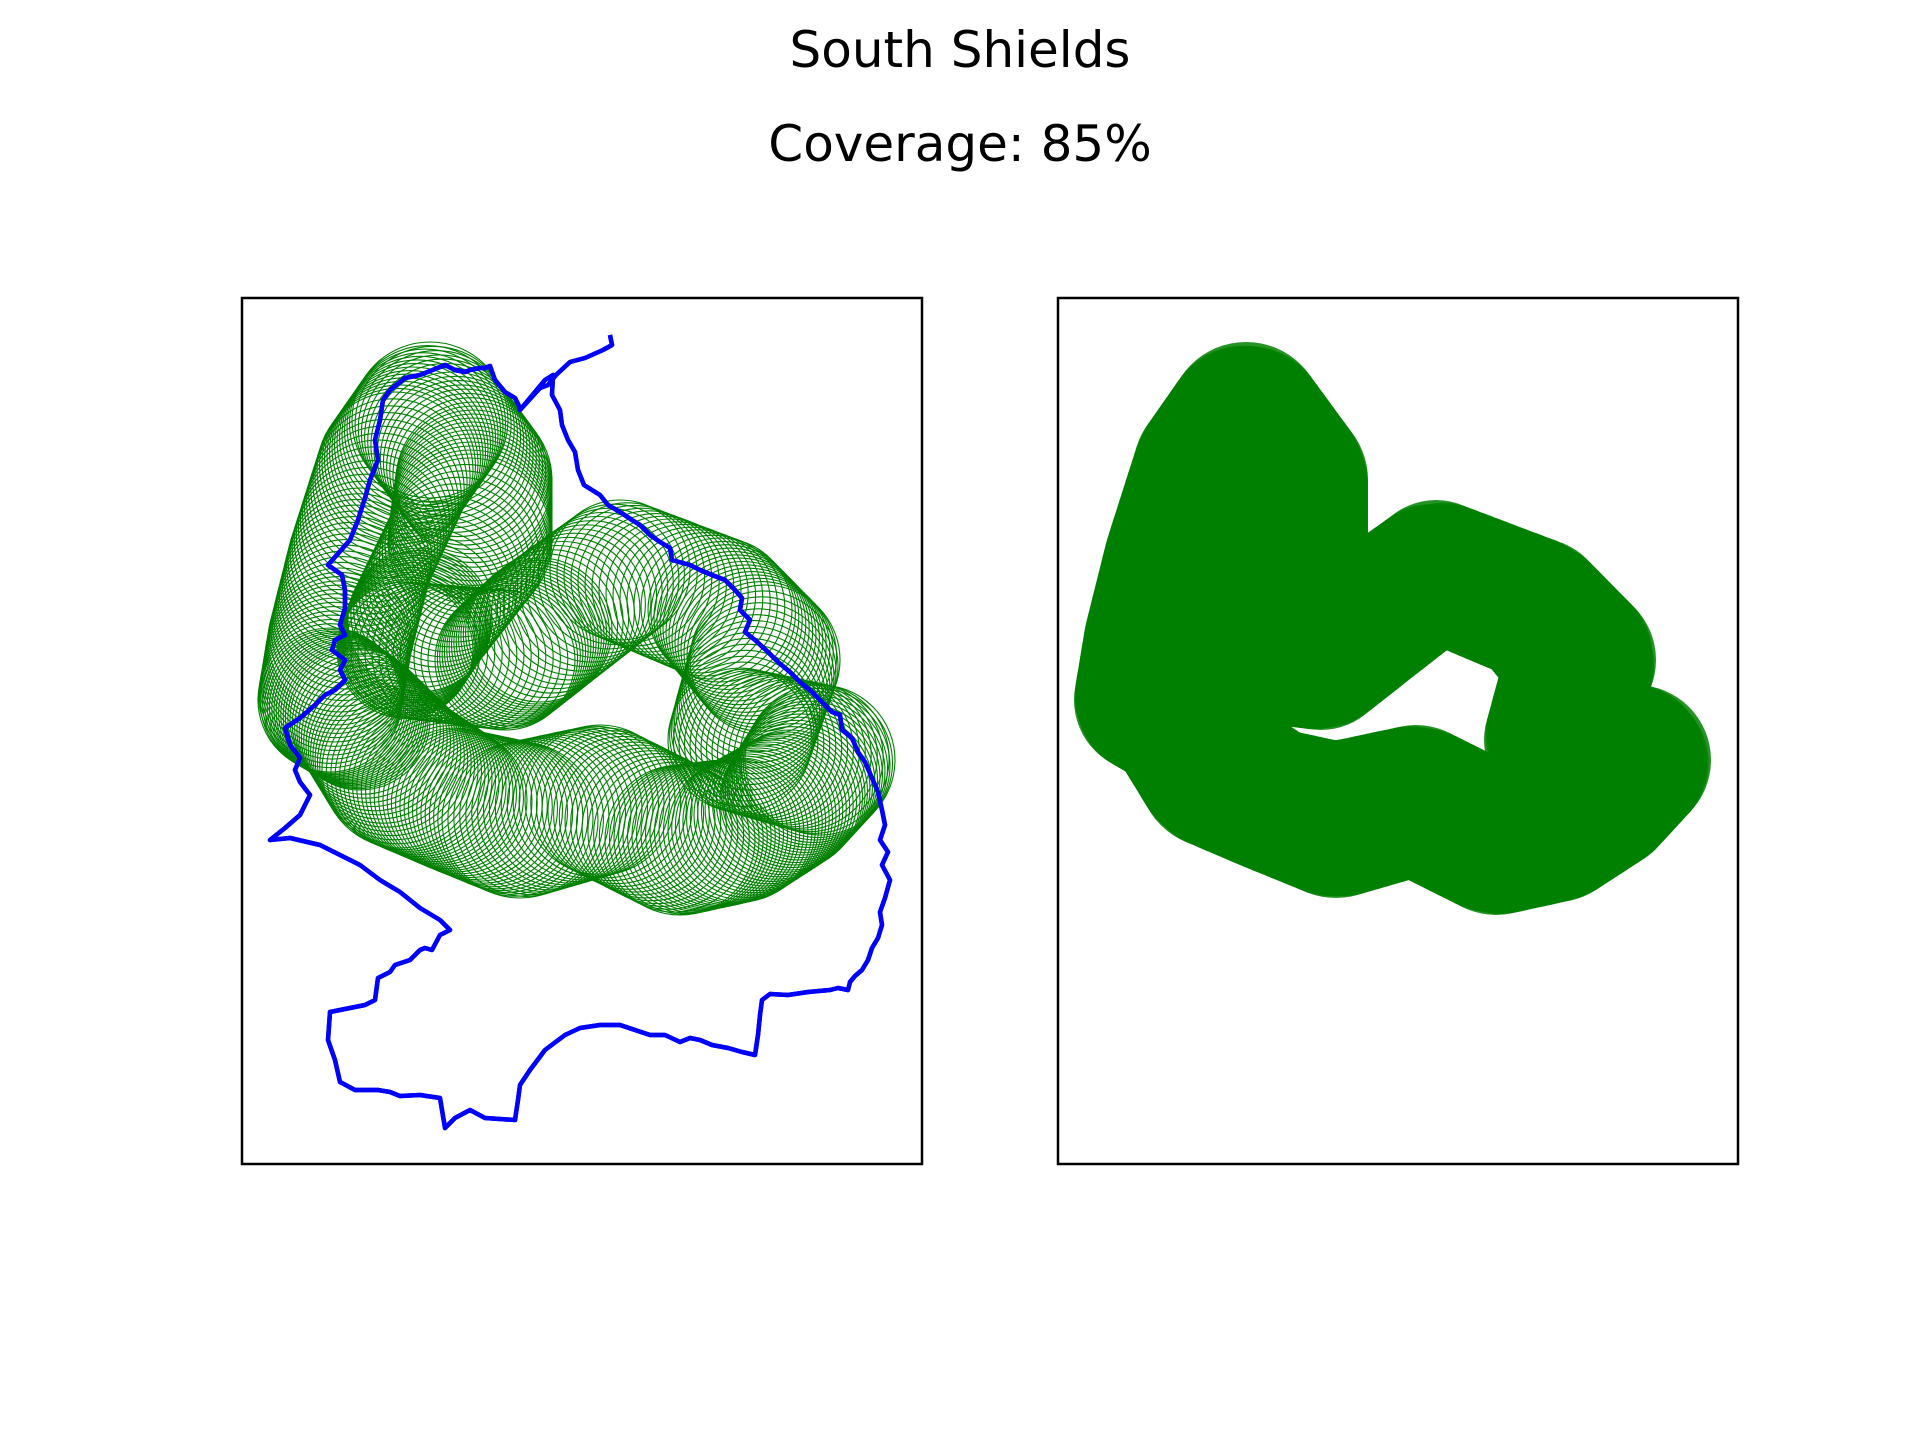 The width and height of the screenshot is (1920, 1440). Describe the element at coordinates (1392, 628) in the screenshot. I see `coverage-circles-filled` at that location.